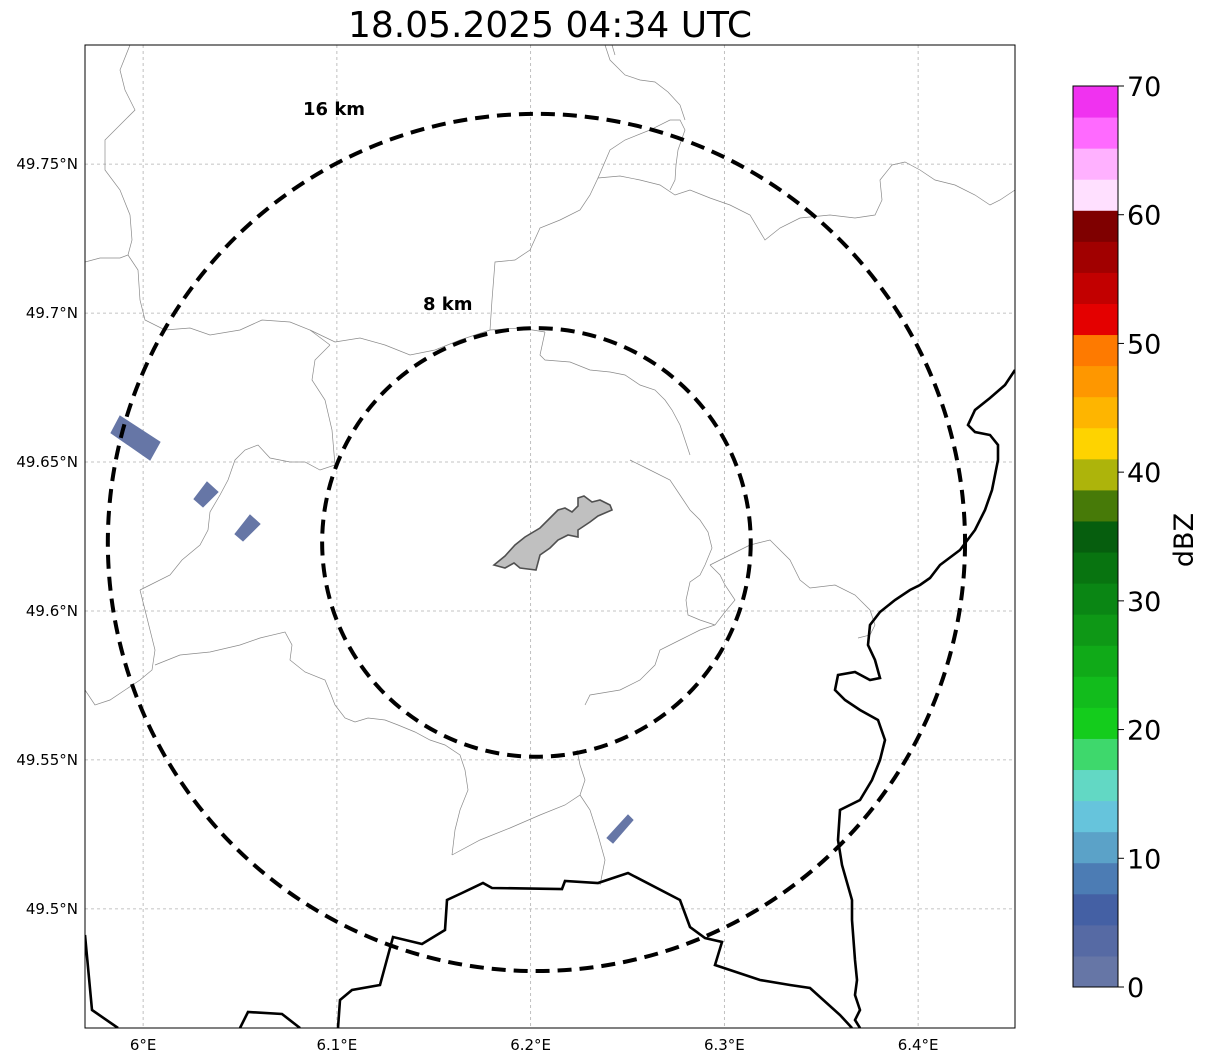 The width and height of the screenshot is (1207, 1064). What do you see at coordinates (47, 536) in the screenshot?
I see `latitude-labels: 49.75°N 49.7°N 49.65°N 49.6°N 49.55°N 49.5°N` at bounding box center [47, 536].